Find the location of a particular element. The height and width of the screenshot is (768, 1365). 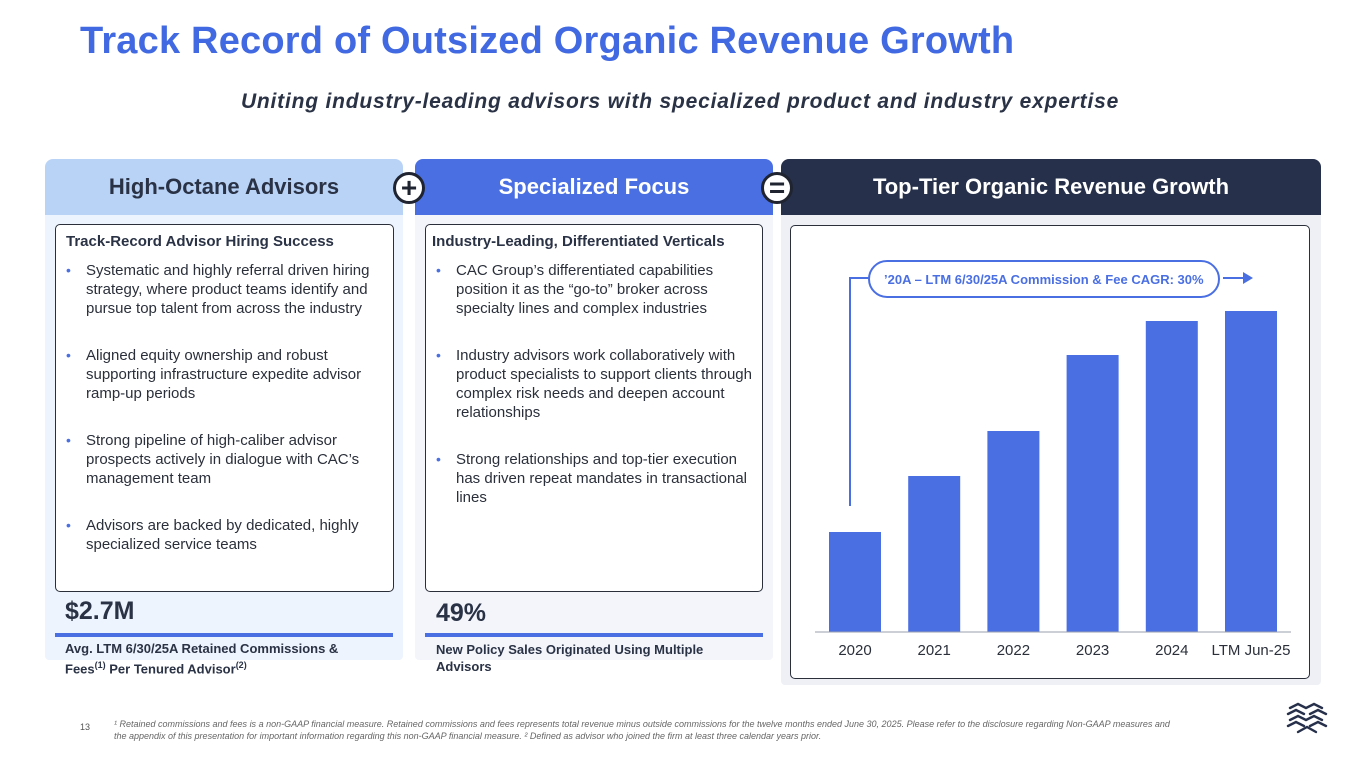

footnote-ref: (2) is located at coordinates (241, 665).